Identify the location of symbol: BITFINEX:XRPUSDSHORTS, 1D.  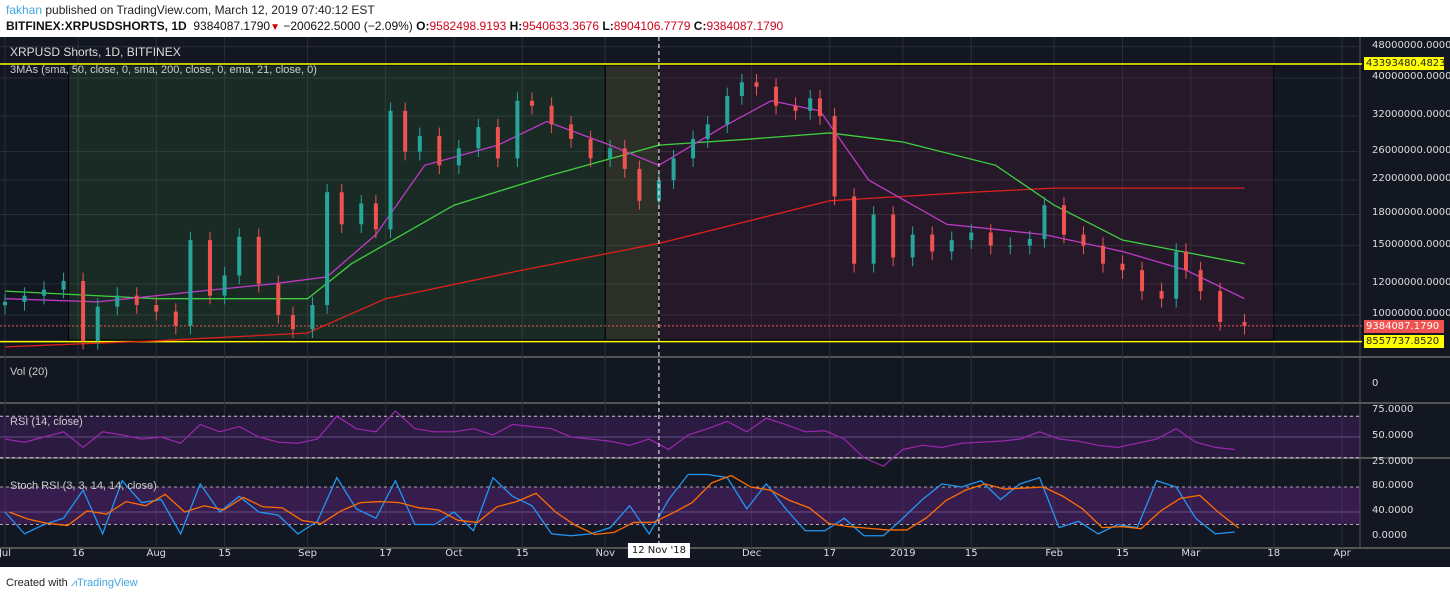
(96, 26).